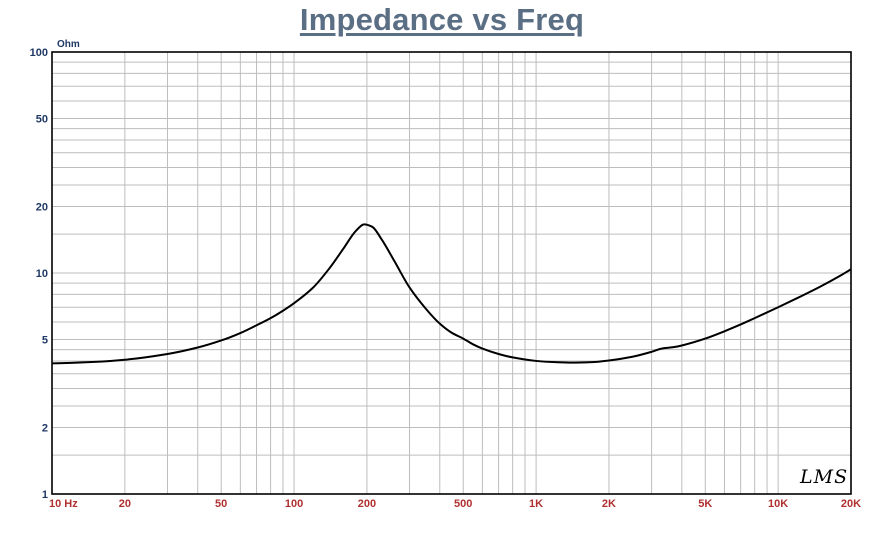 The height and width of the screenshot is (538, 884). I want to click on x-tick-label: 100, so click(294, 504).